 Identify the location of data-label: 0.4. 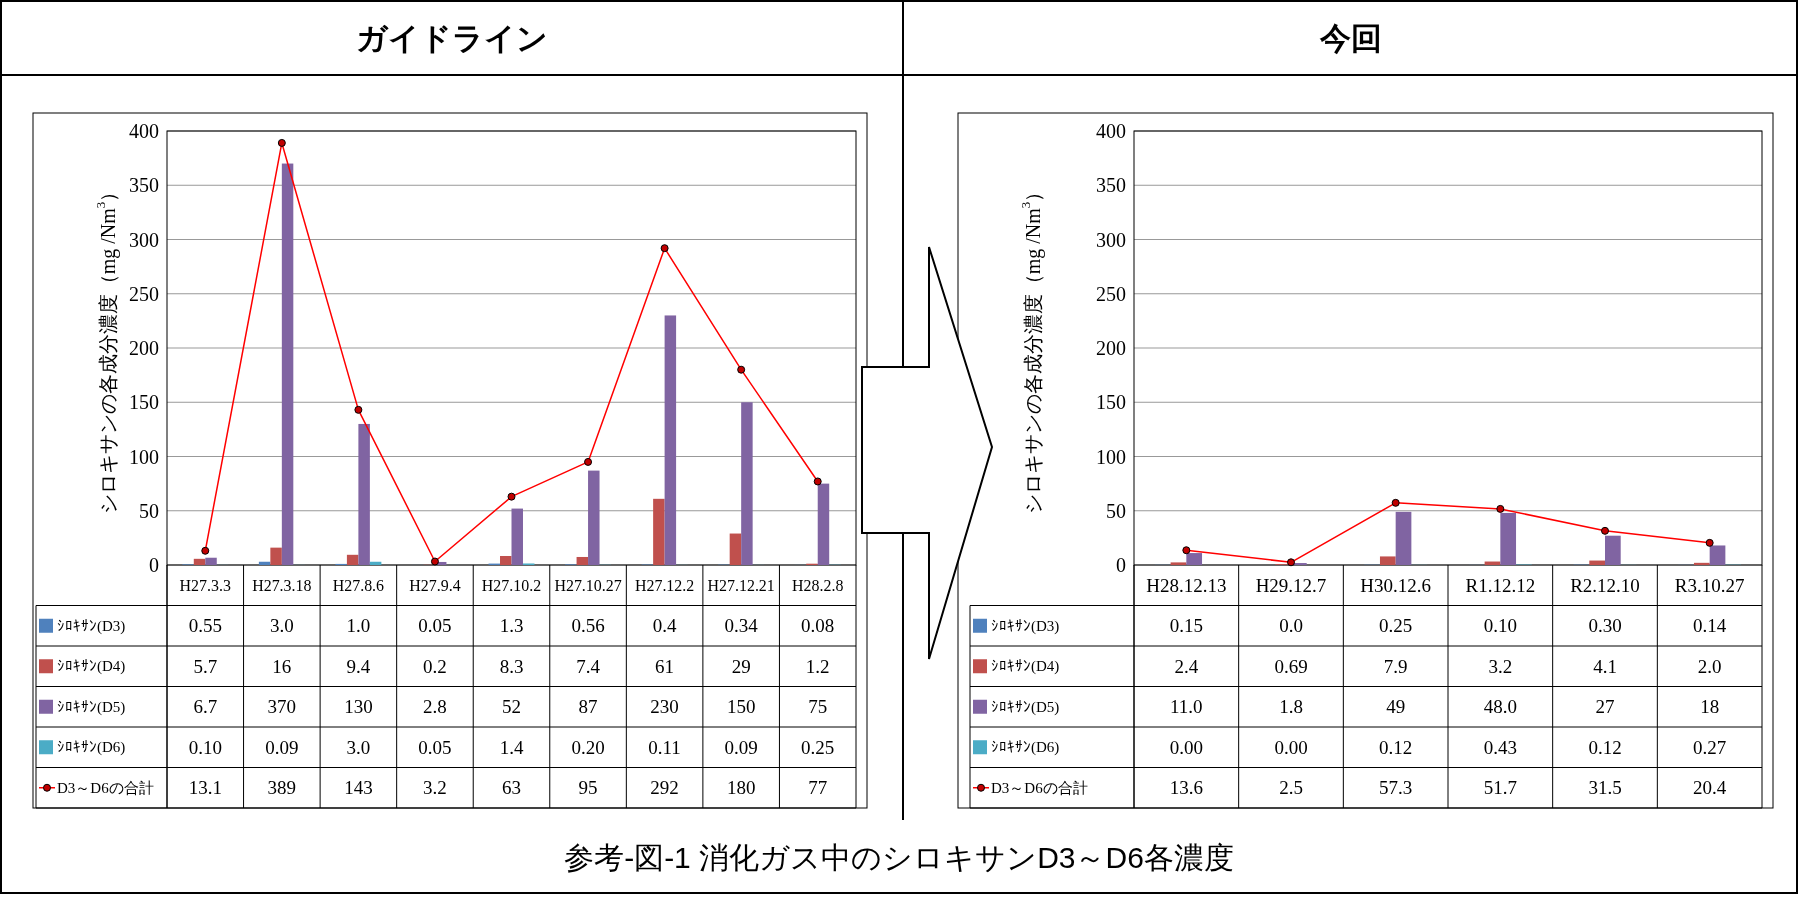
(664, 626).